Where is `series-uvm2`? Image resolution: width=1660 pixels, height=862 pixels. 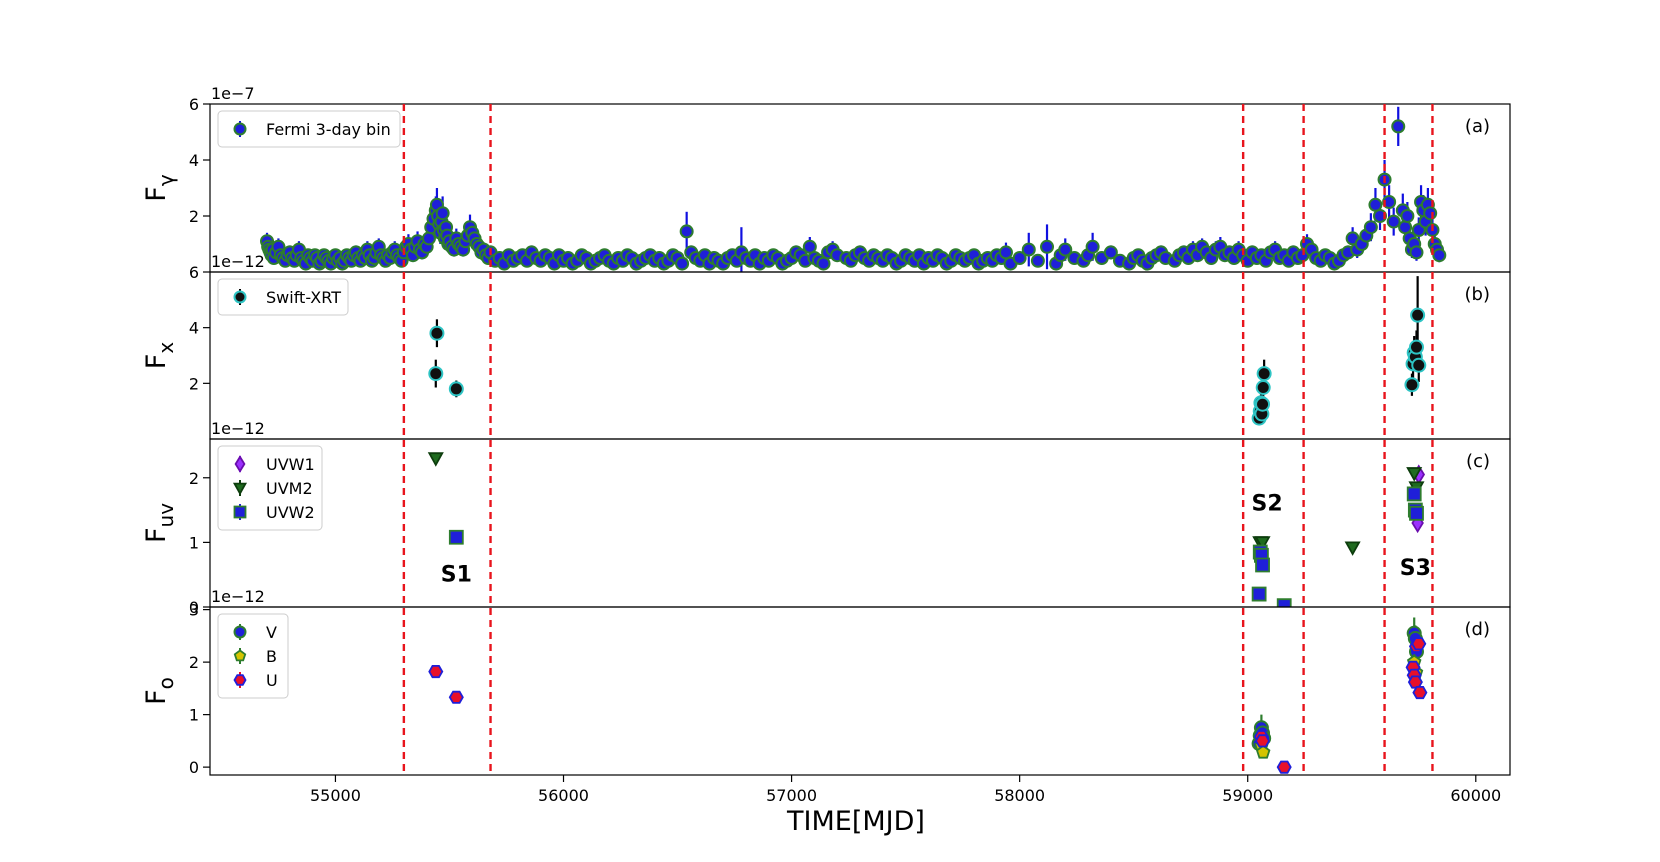
series-uvm2 is located at coordinates (926, 504).